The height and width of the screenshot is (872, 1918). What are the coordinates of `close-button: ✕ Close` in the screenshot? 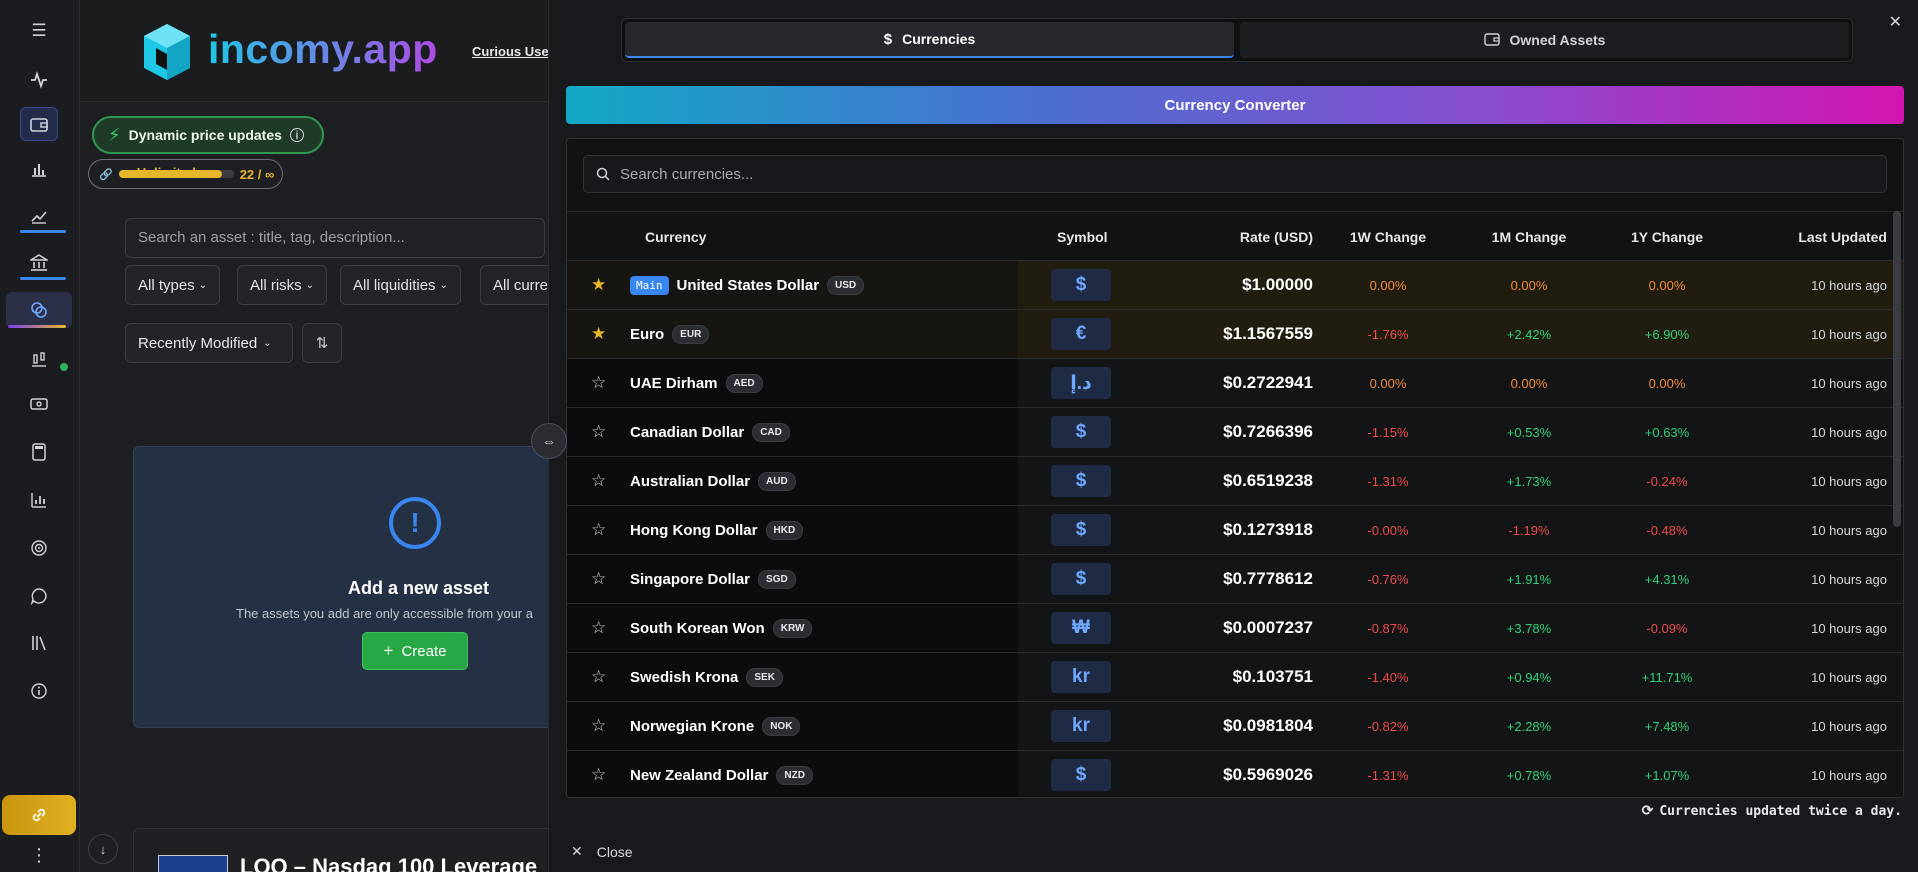 It's located at (602, 851).